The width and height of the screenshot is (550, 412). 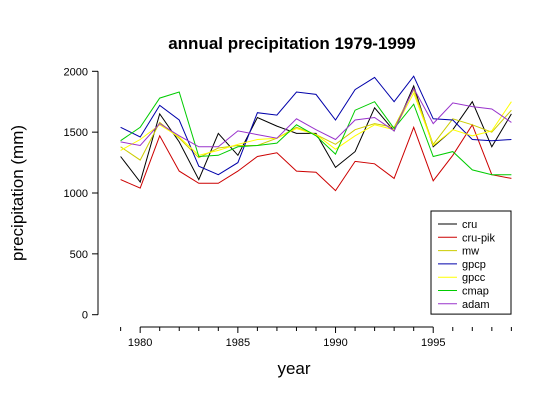 What do you see at coordinates (76, 72) in the screenshot?
I see `y-tick-label: 2000` at bounding box center [76, 72].